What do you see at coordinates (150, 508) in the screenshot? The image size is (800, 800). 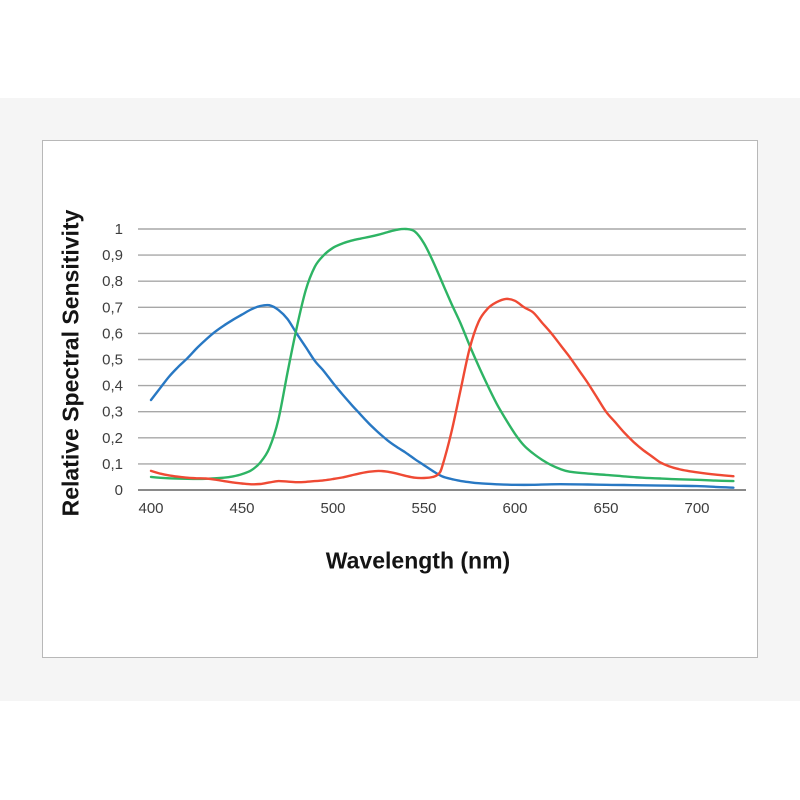 I see `x-tick-label: 400` at bounding box center [150, 508].